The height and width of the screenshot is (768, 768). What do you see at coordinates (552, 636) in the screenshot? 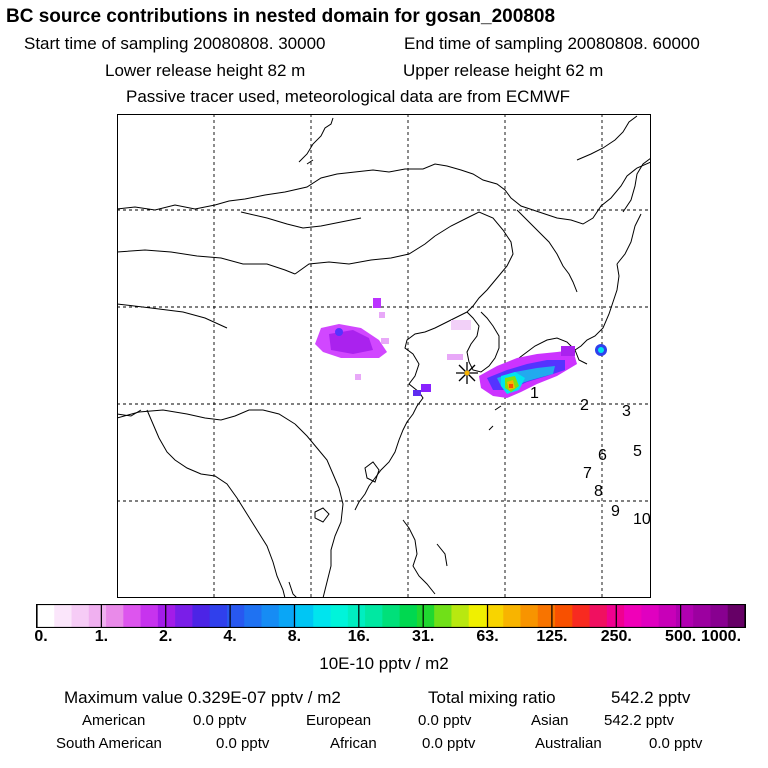
I see `colorbar-tick-label: 125.` at bounding box center [552, 636].